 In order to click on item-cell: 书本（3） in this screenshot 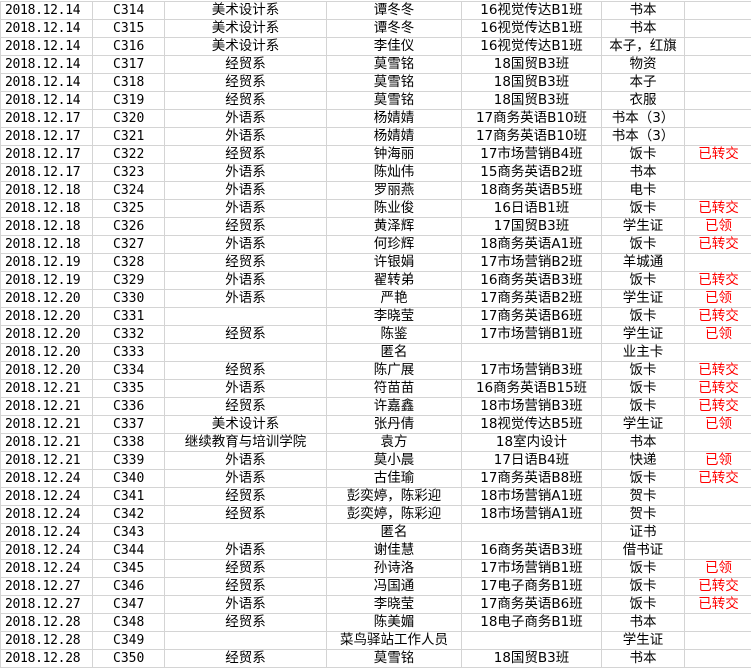, I will do `click(643, 118)`.